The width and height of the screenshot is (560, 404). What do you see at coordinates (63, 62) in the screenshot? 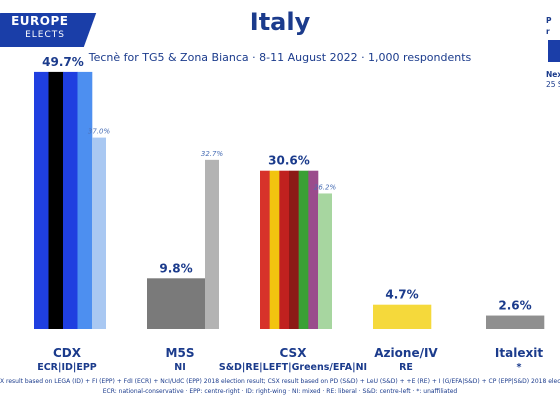
I see `bar-value-label: 49.7%` at bounding box center [63, 62].